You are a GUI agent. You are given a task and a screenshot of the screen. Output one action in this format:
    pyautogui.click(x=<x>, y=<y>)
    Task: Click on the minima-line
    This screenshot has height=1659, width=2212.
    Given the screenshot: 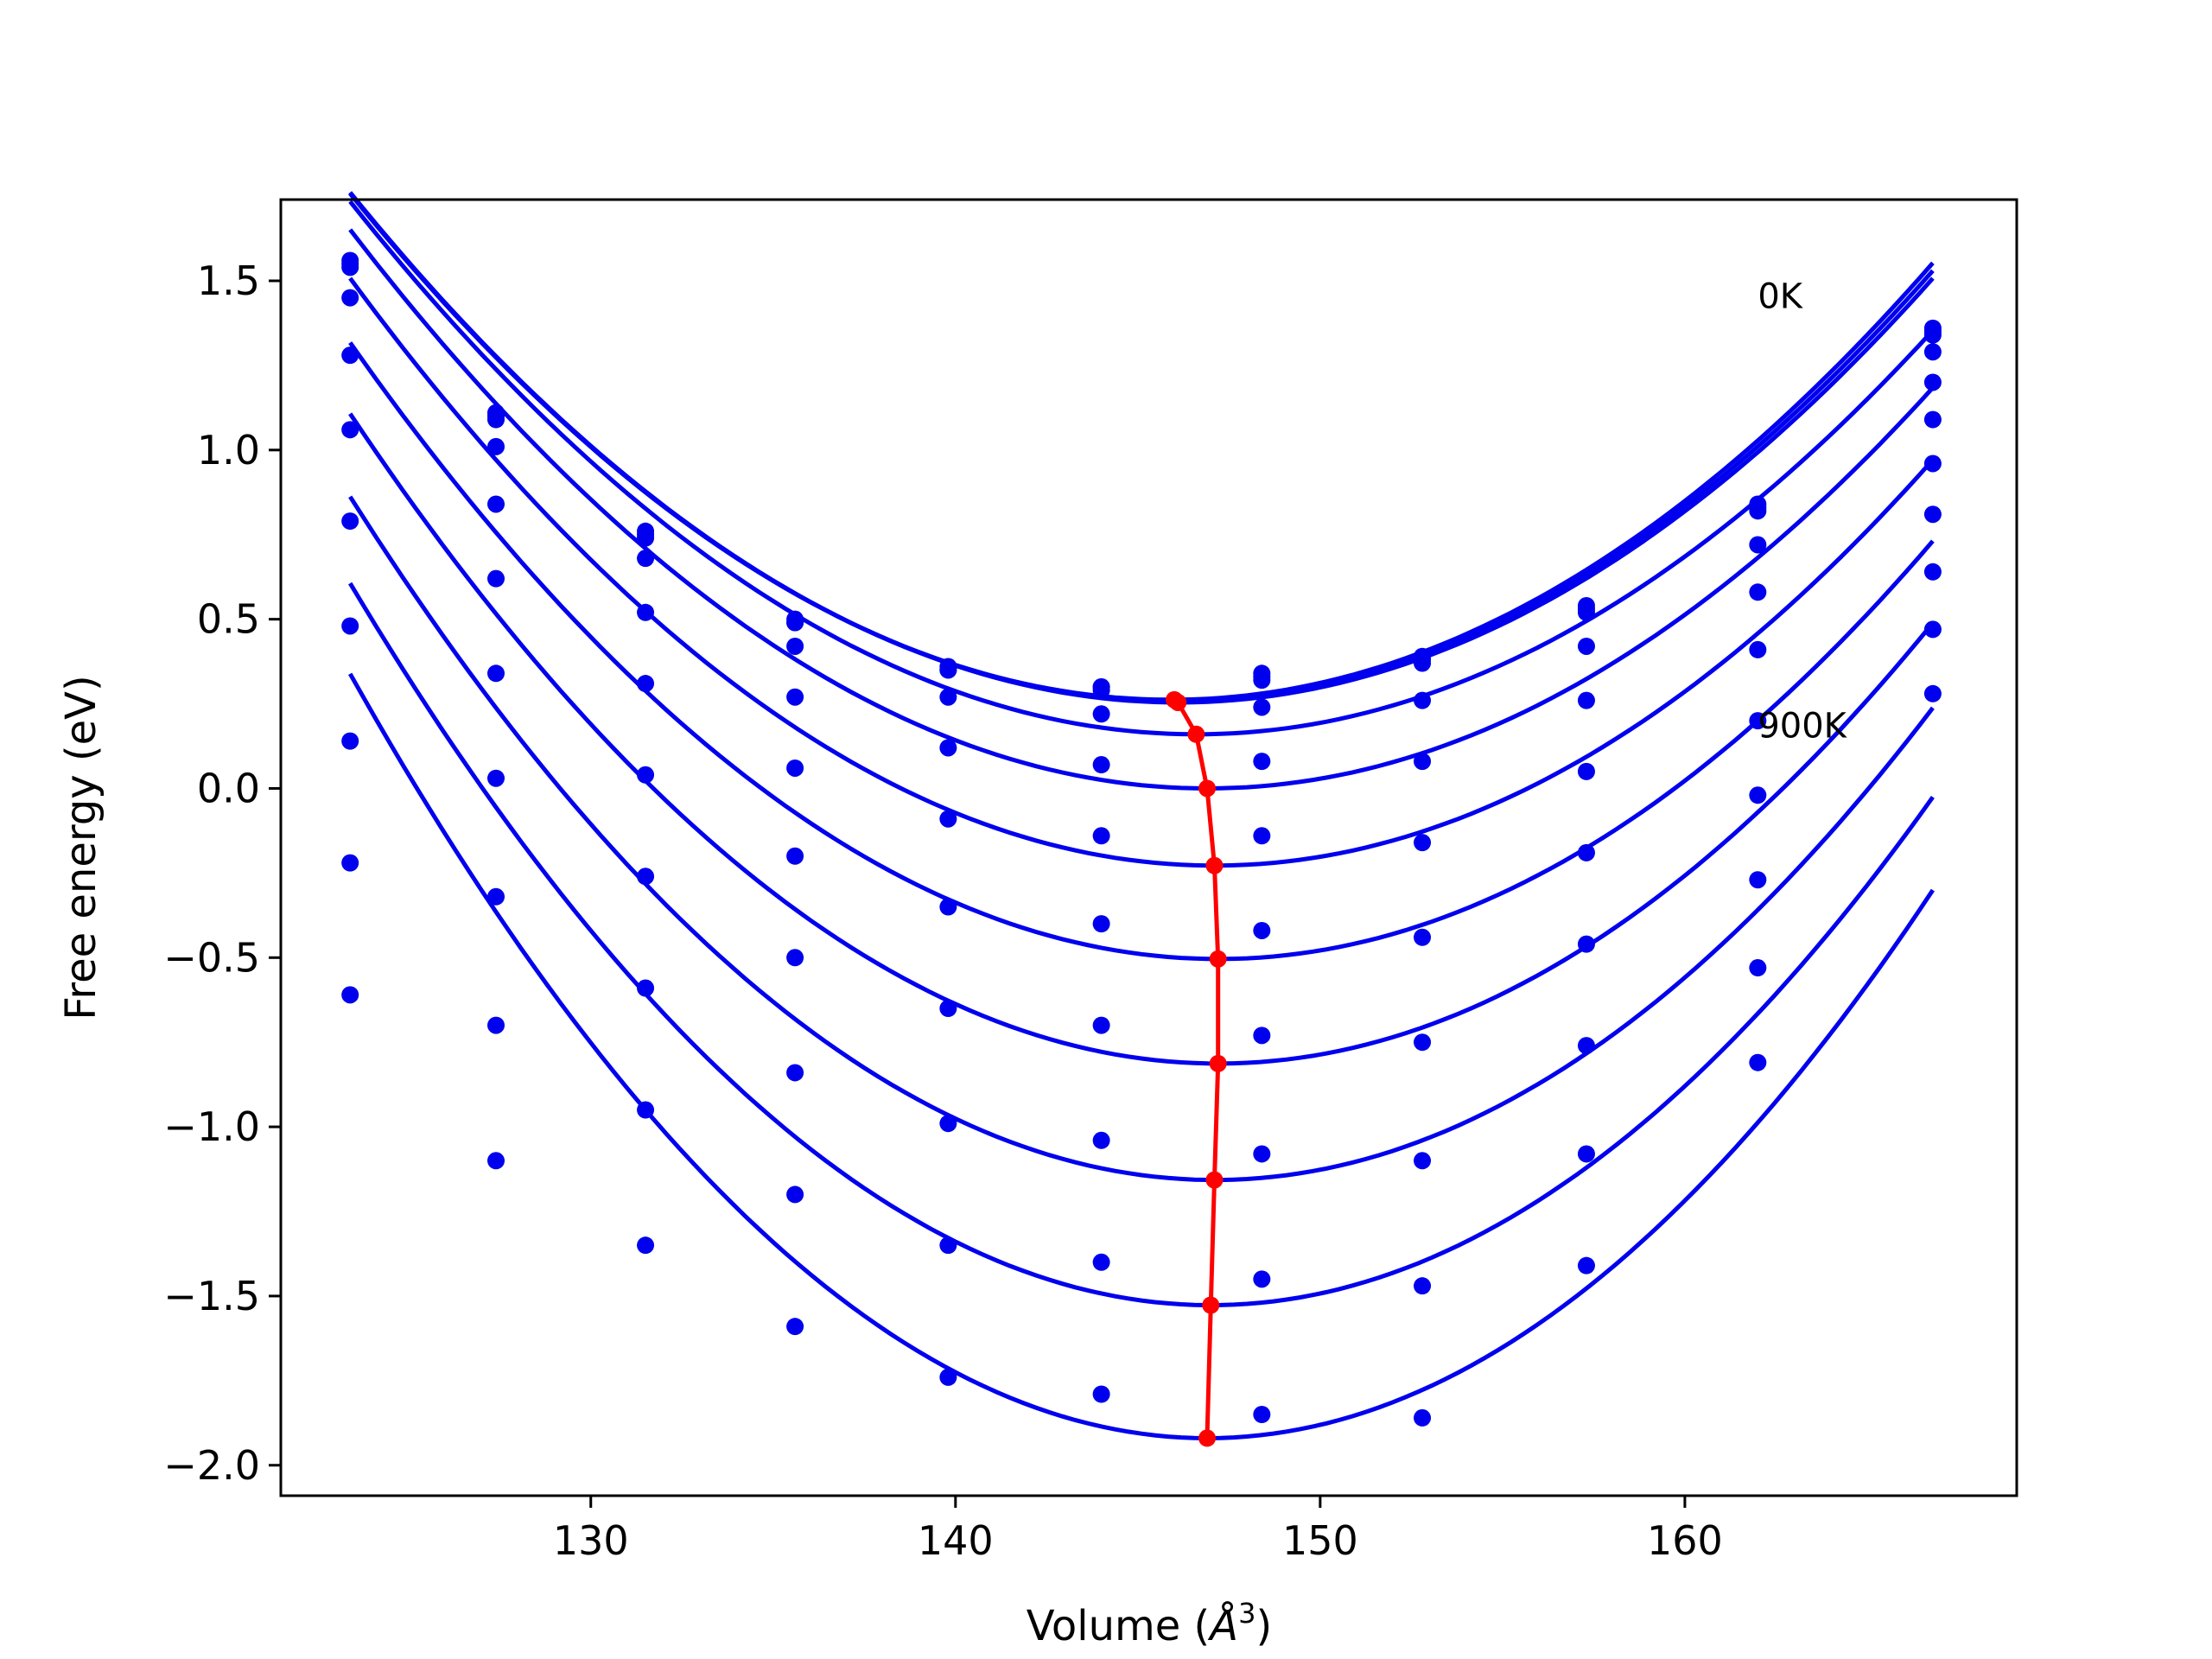 What is the action you would take?
    pyautogui.click(x=1197, y=1068)
    